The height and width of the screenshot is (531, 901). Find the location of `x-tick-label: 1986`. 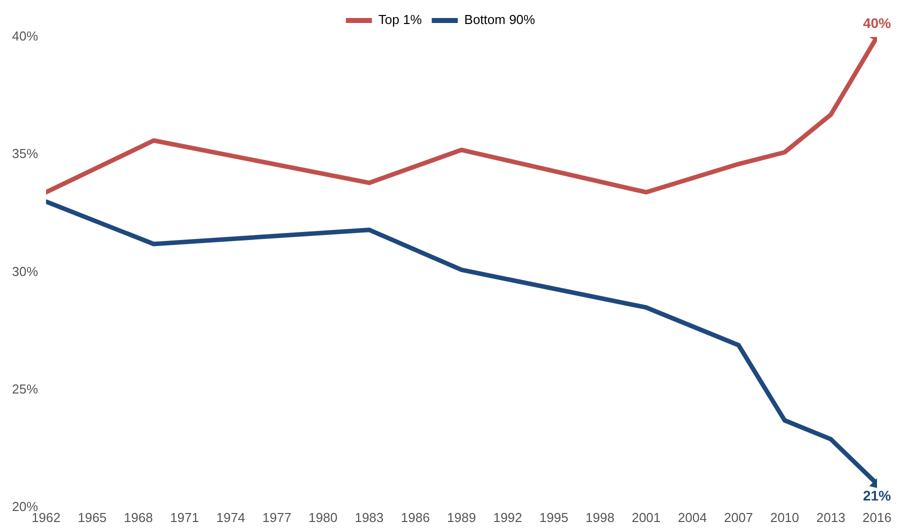

x-tick-label: 1986 is located at coordinates (415, 517).